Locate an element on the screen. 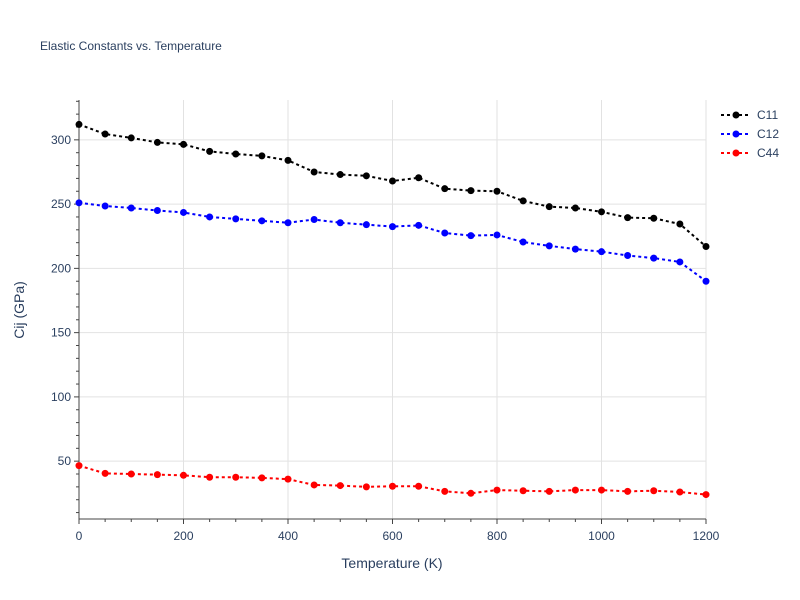 The width and height of the screenshot is (800, 600). x-tick-label: 1000 is located at coordinates (601, 536).